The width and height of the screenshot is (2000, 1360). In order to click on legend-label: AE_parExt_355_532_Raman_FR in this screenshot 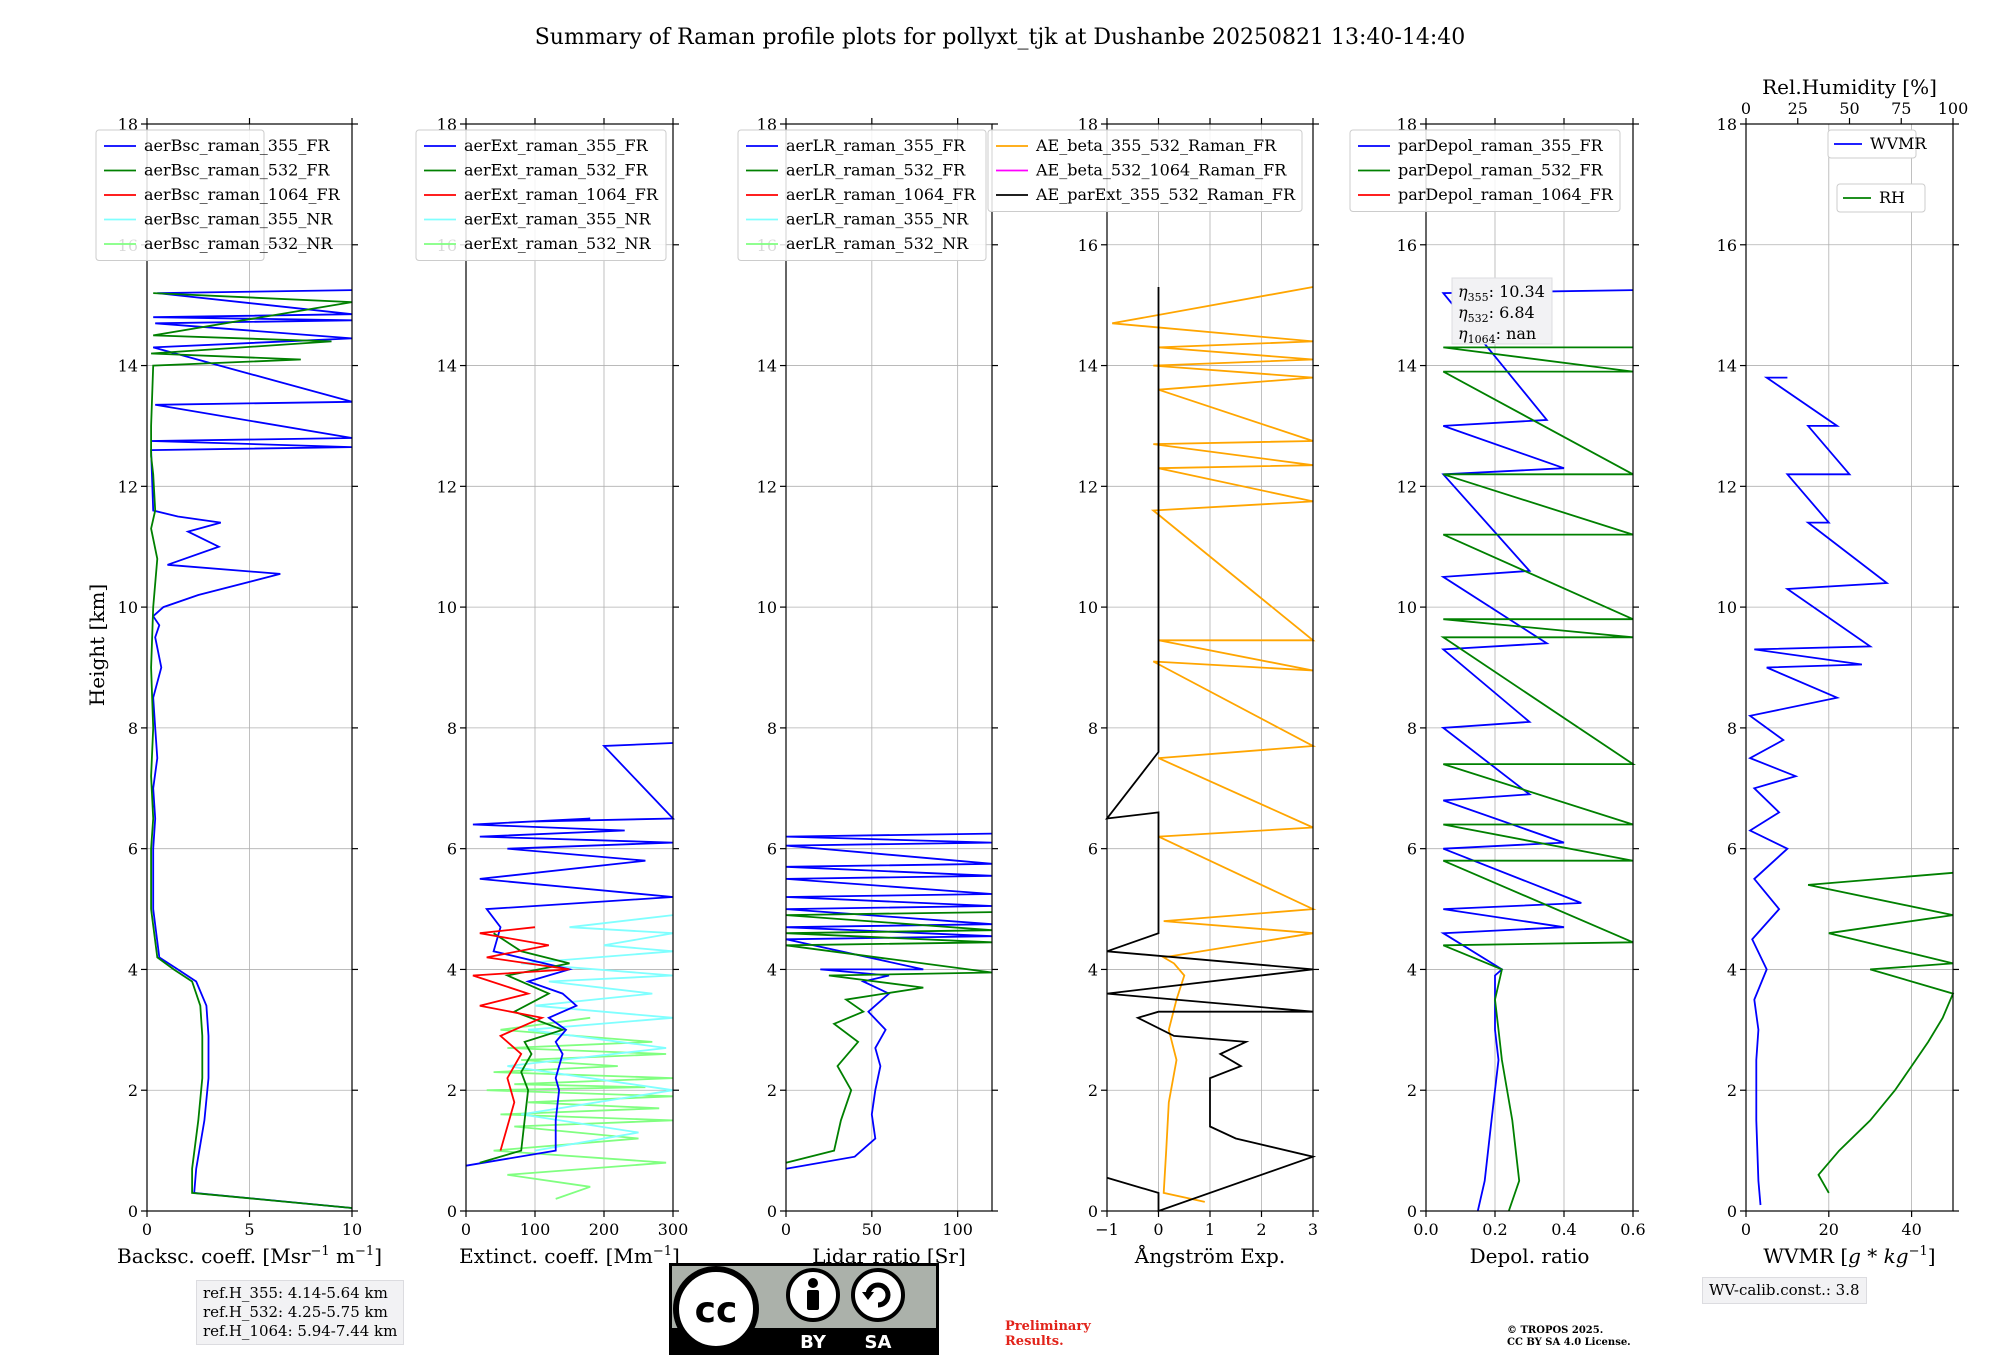, I will do `click(1165, 194)`.